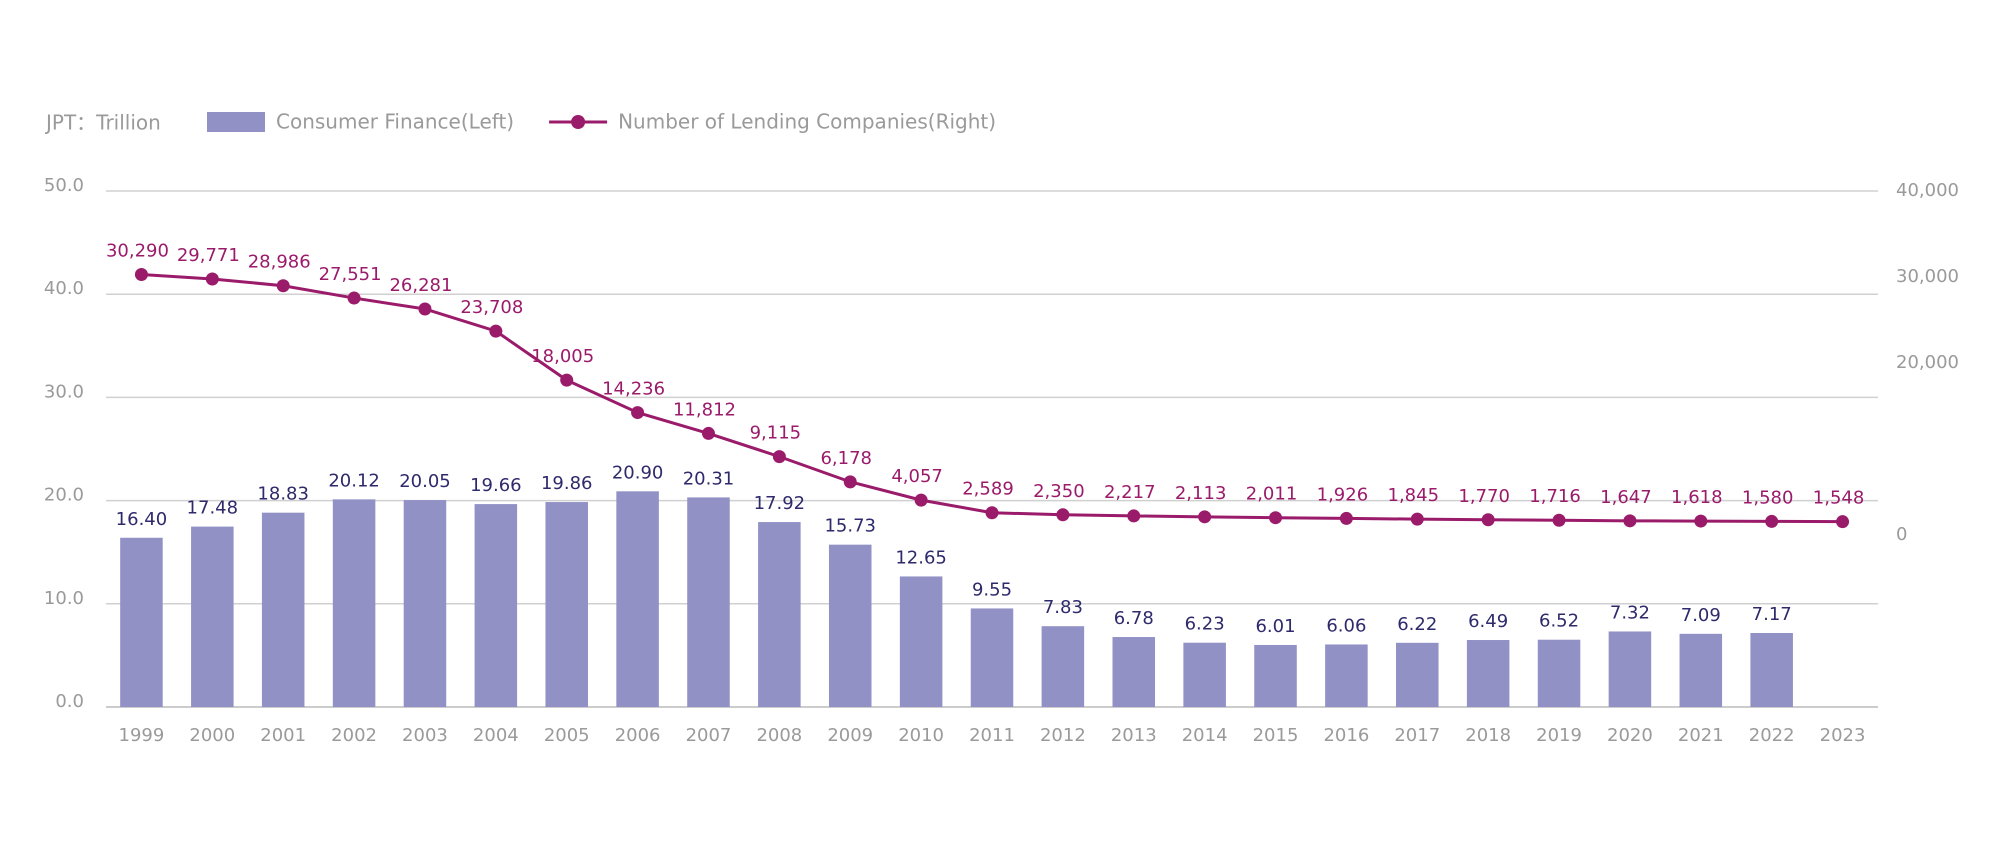 This screenshot has width=2000, height=854. Describe the element at coordinates (142, 735) in the screenshot. I see `x-tick-label: 1999` at that location.